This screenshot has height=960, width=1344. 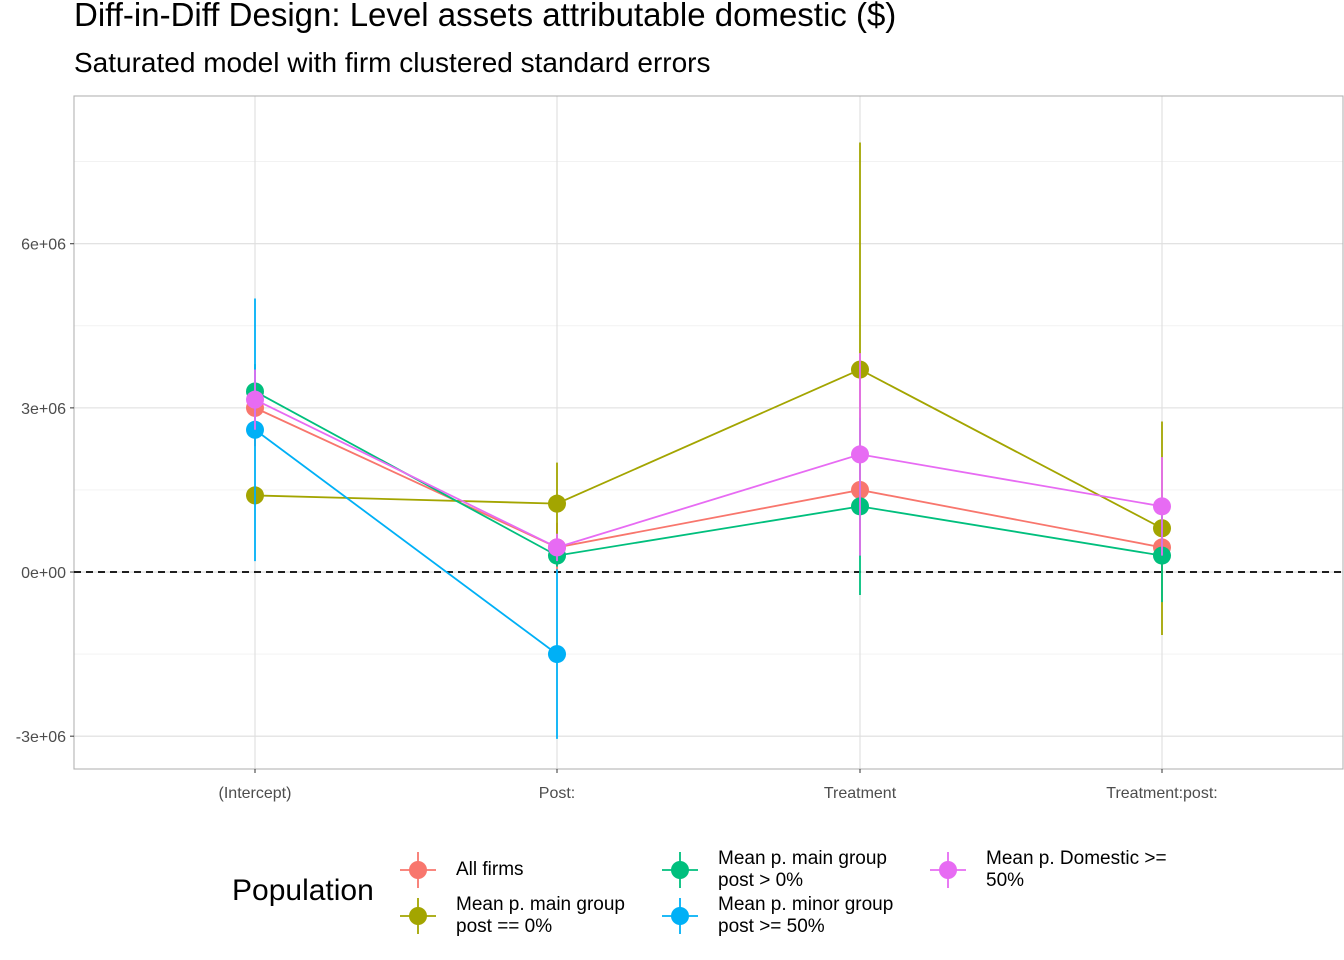 I want to click on x-tick-label: Treatment, so click(x=860, y=793).